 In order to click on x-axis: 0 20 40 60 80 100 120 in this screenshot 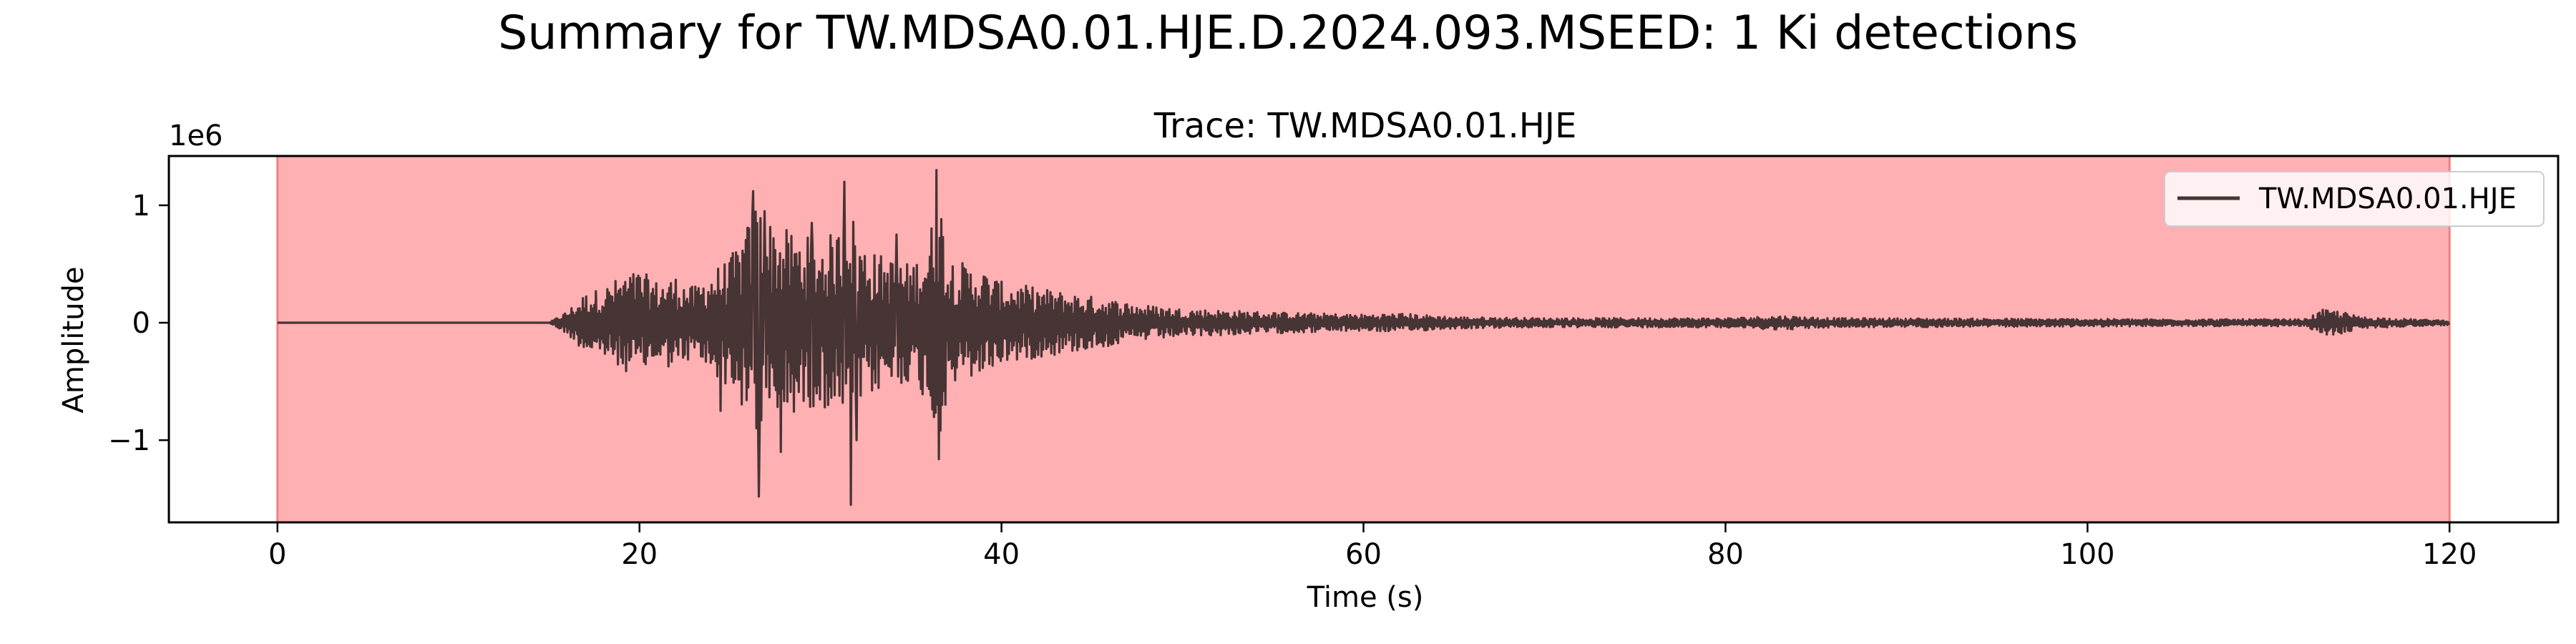, I will do `click(1372, 546)`.